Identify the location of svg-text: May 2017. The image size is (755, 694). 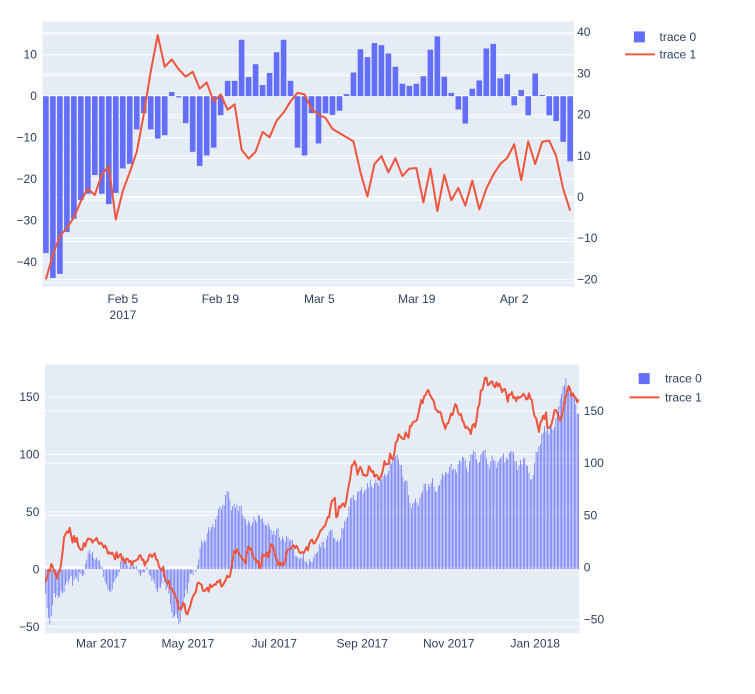
(188, 644).